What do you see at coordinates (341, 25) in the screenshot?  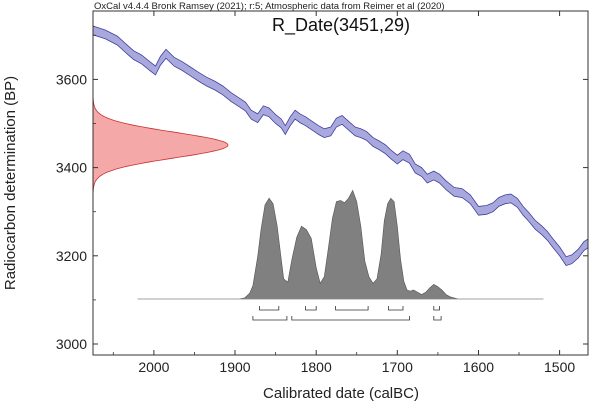 I see `chart-title: R_Date(3451,29)` at bounding box center [341, 25].